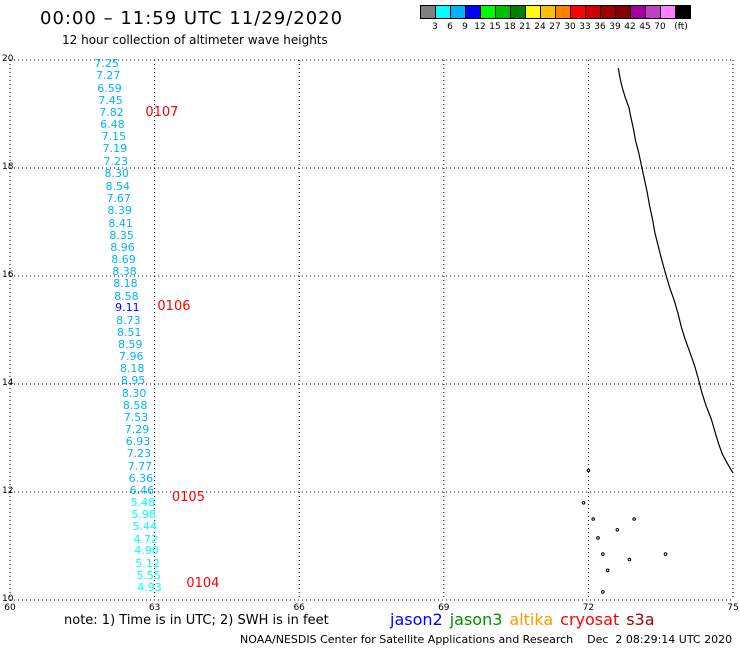  What do you see at coordinates (510, 27) in the screenshot?
I see `legend-label: 18` at bounding box center [510, 27].